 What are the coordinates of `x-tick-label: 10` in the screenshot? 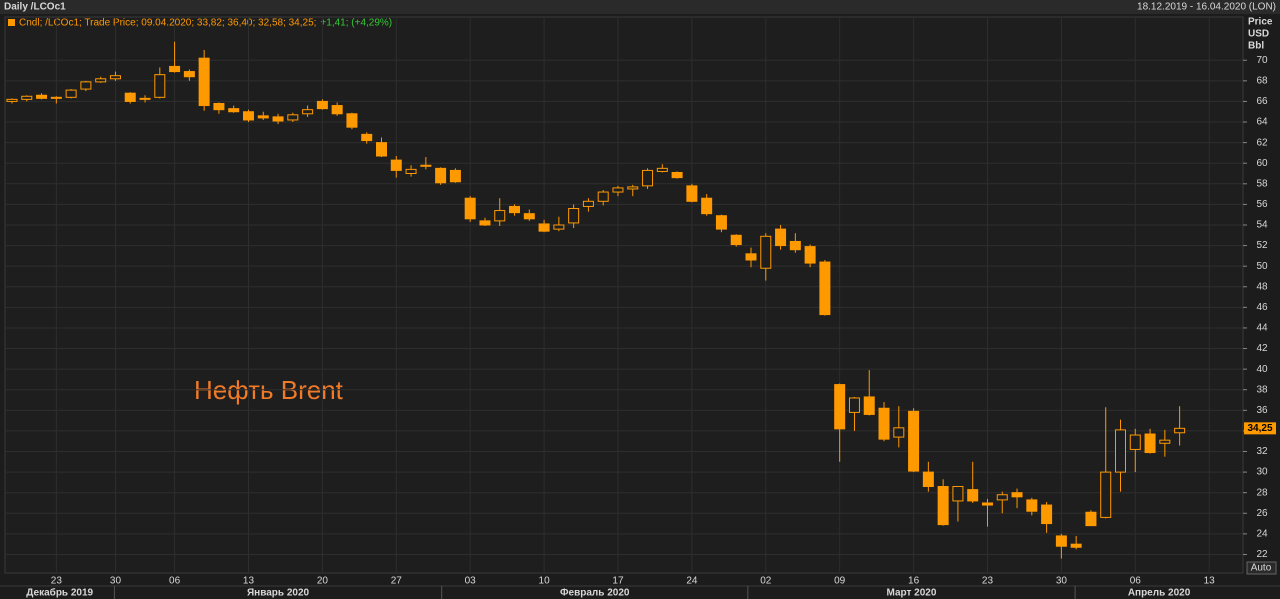 It's located at (545, 581).